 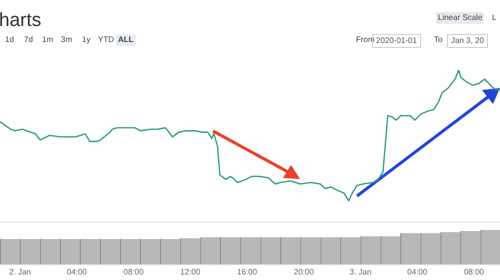 What do you see at coordinates (247, 271) in the screenshot?
I see `x-tick-label: 16:00` at bounding box center [247, 271].